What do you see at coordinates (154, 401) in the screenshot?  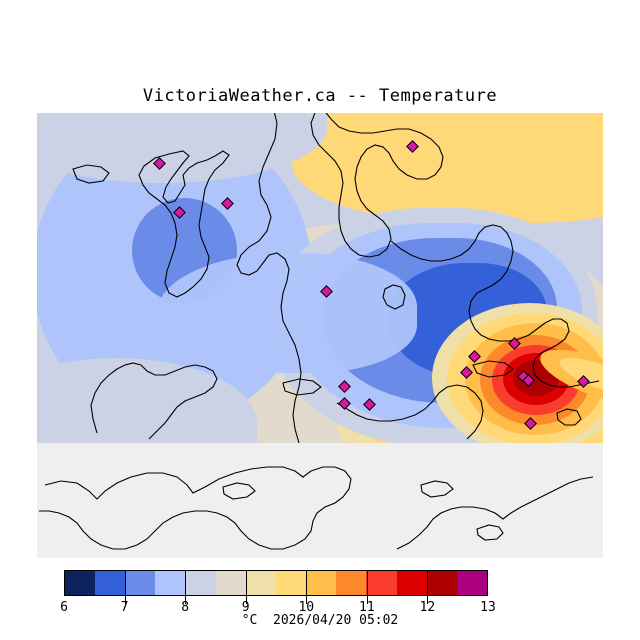 I see `island-south-west` at bounding box center [154, 401].